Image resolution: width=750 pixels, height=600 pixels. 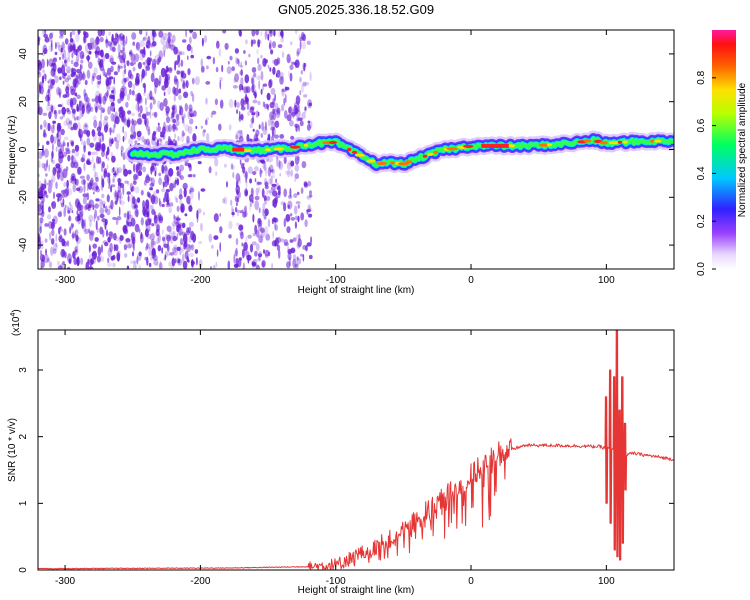 What do you see at coordinates (16, 322) in the screenshot?
I see `svg-text: (x104)` at bounding box center [16, 322].